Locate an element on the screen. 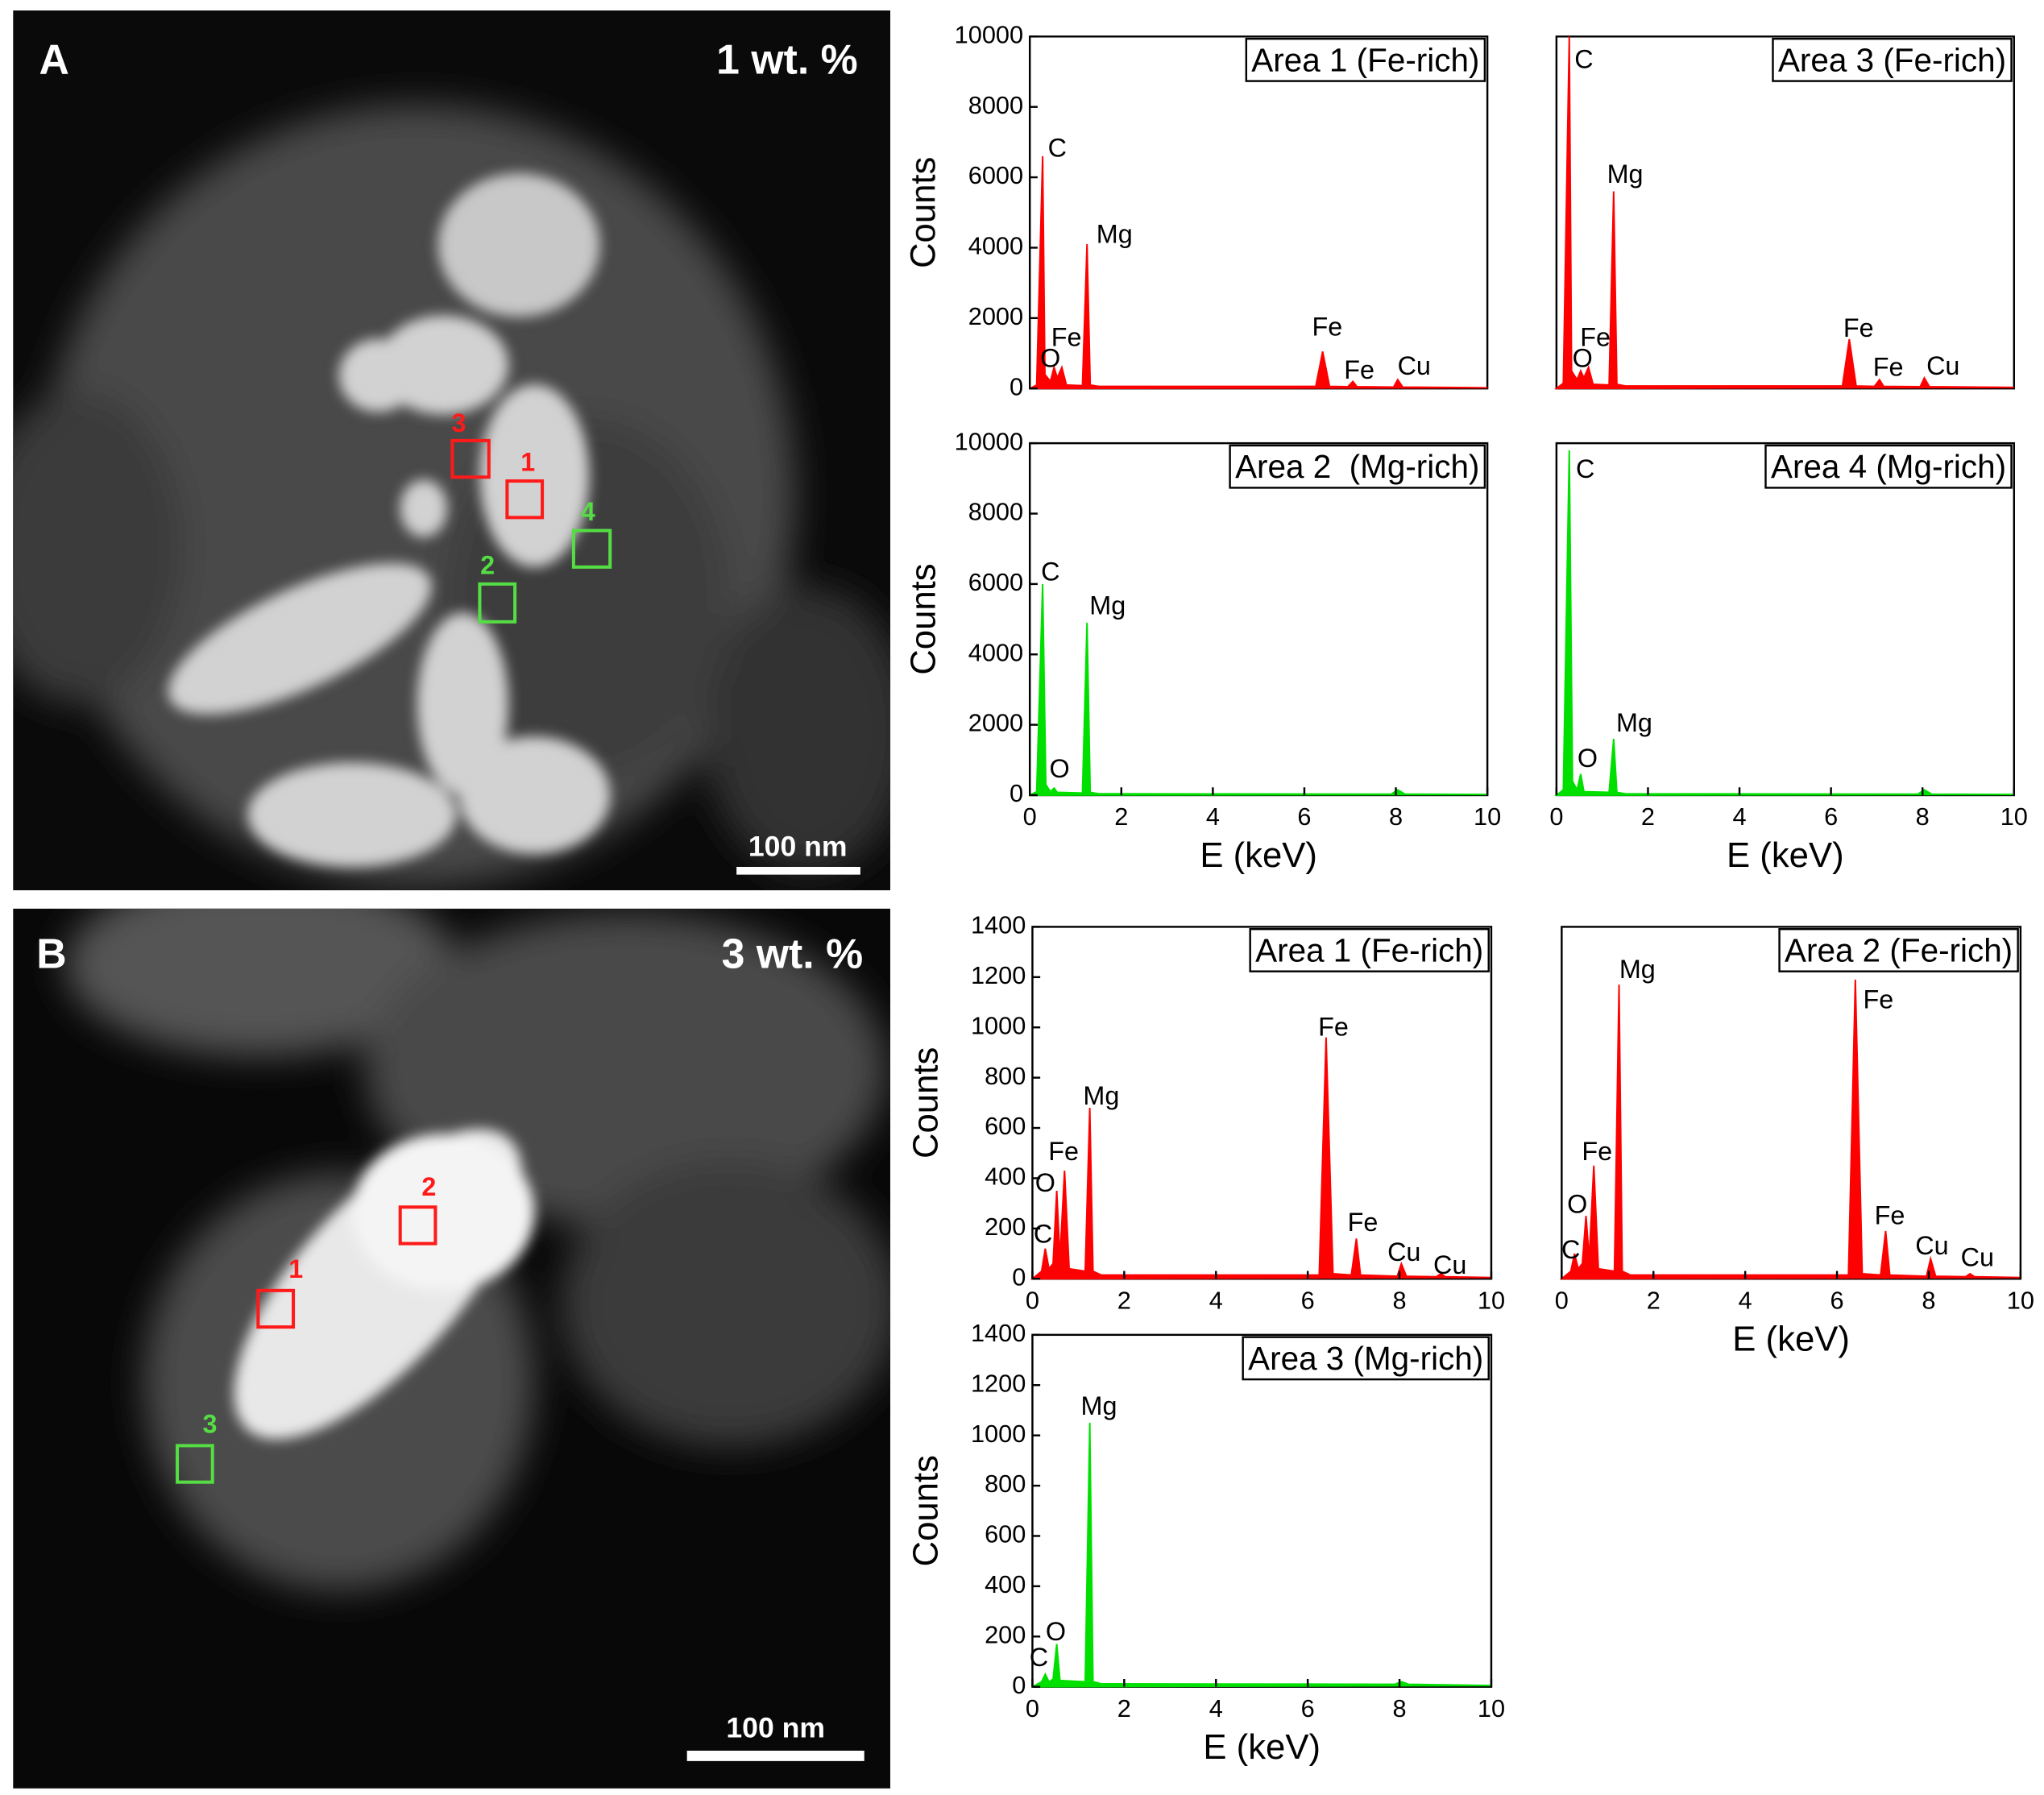 This screenshot has width=2044, height=1795. chart-title: Area 2 (Fe-rich) is located at coordinates (1899, 949).